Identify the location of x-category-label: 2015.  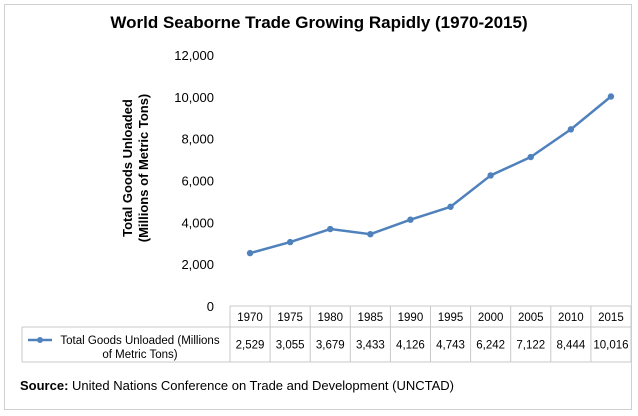
(611, 318).